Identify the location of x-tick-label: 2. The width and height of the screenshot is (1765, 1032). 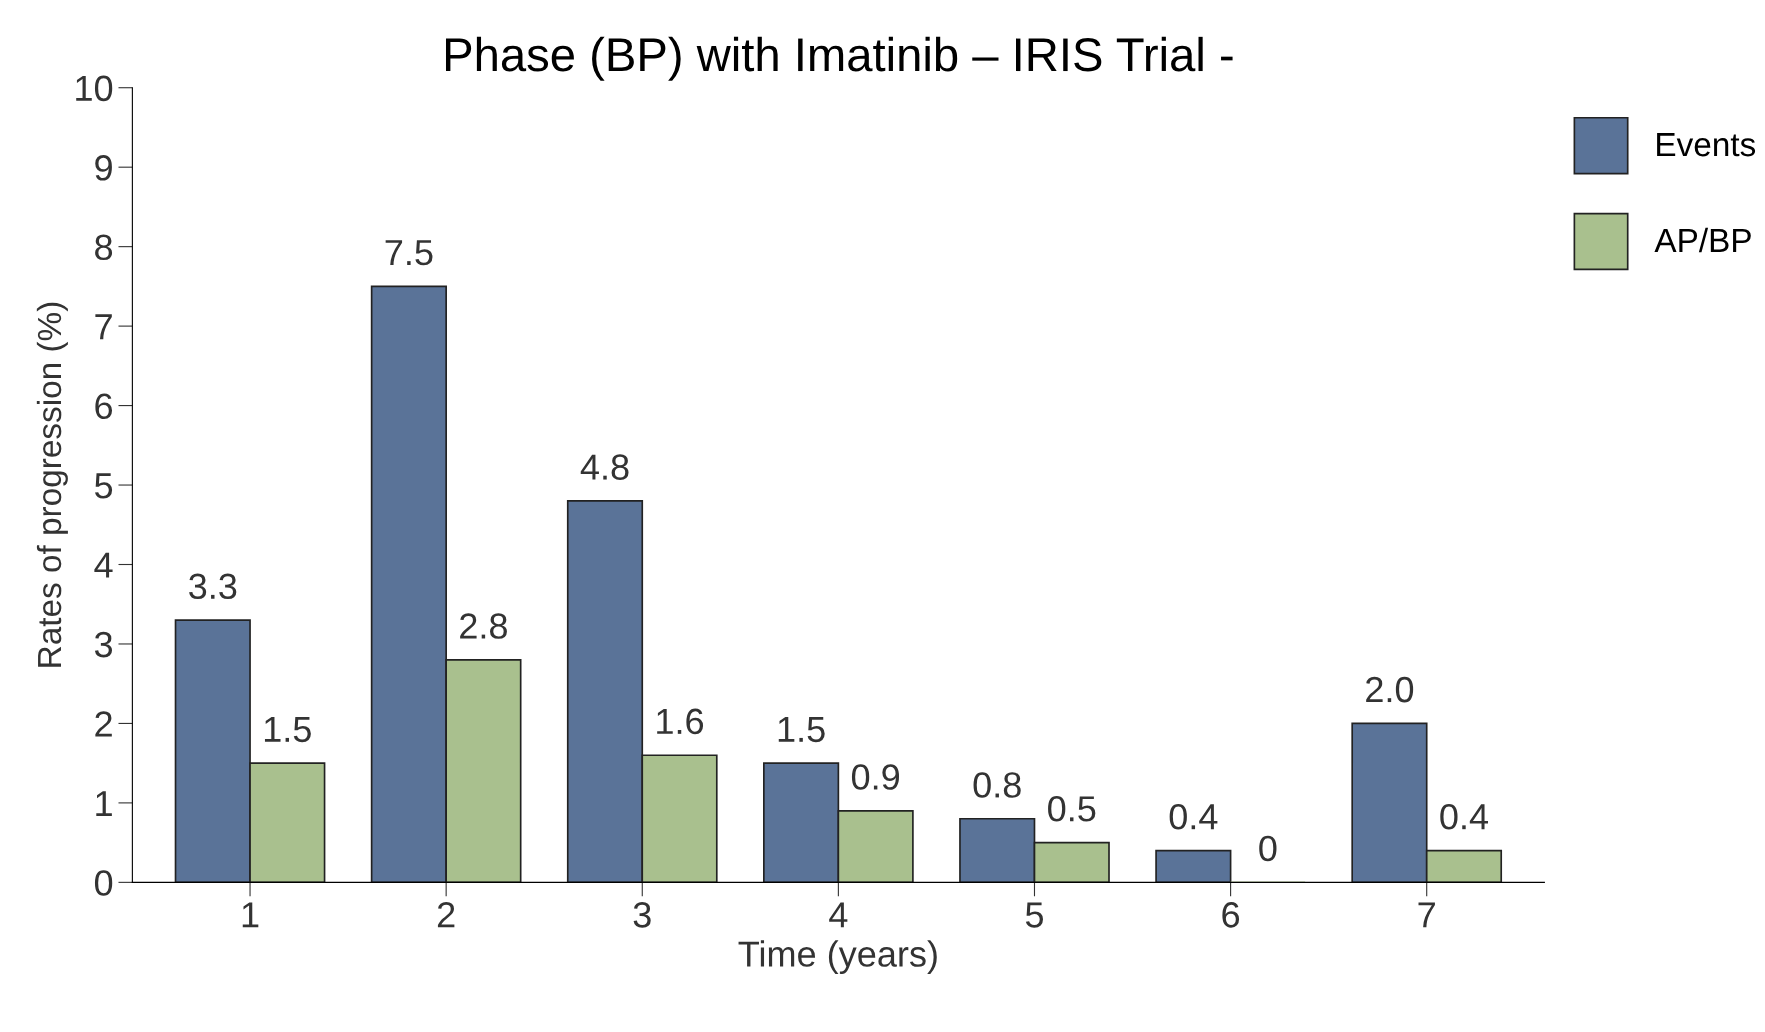
(446, 915).